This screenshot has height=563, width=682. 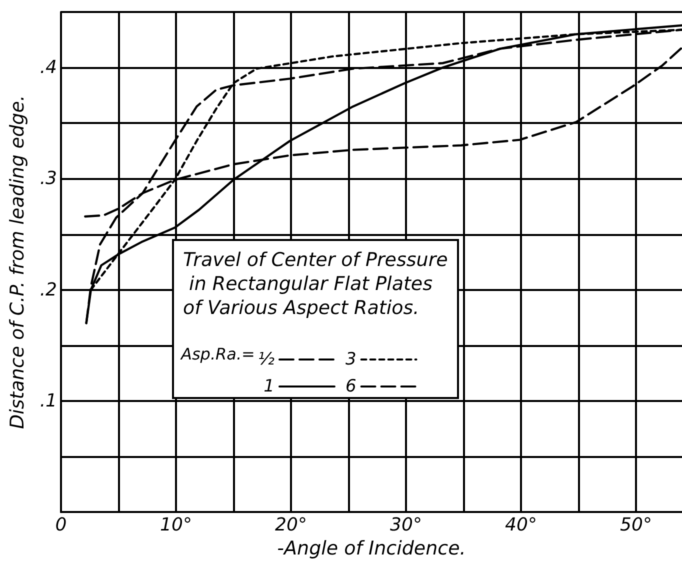 What do you see at coordinates (48, 179) in the screenshot?
I see `y-tick-label: .3` at bounding box center [48, 179].